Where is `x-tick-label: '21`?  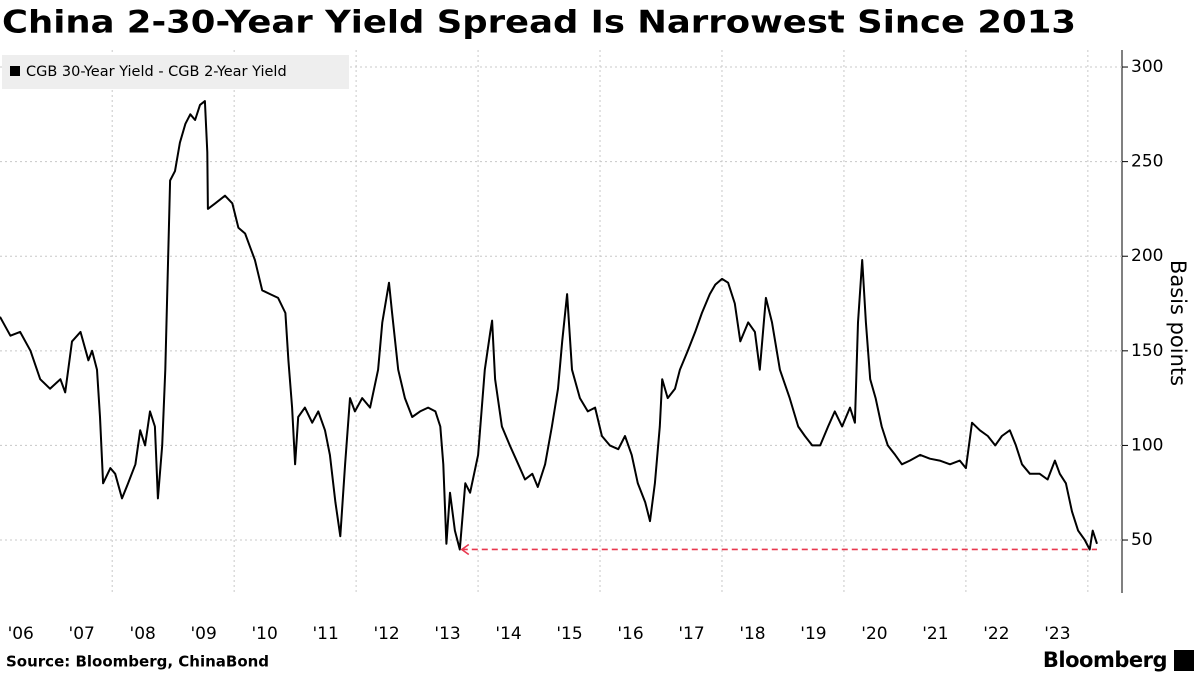
x-tick-label: '21 is located at coordinates (935, 634).